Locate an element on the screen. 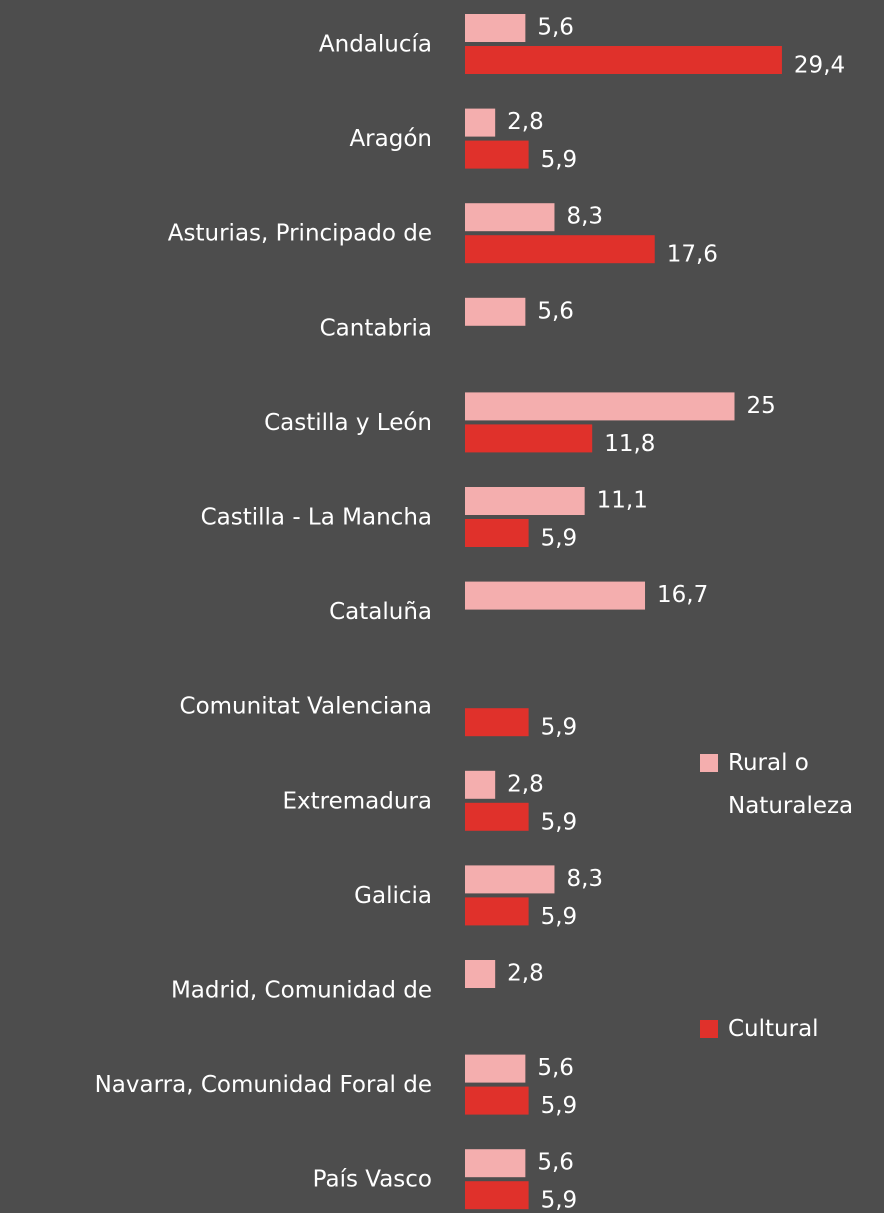 This screenshot has height=1213, width=884. value-label: 17,6 is located at coordinates (692, 255).